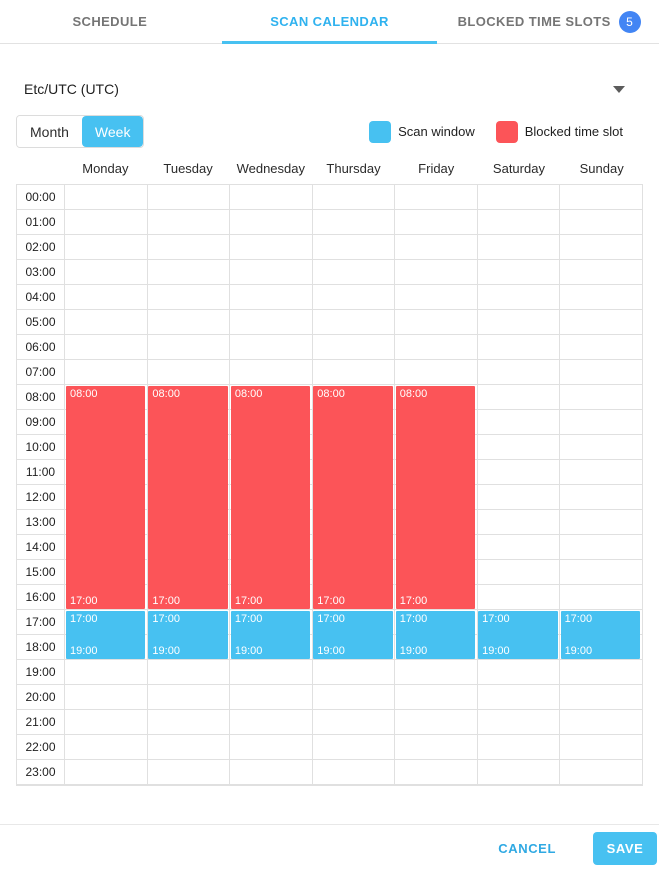 This screenshot has height=872, width=659. I want to click on tab-scan-calendar: SCAN CALENDAR, so click(330, 22).